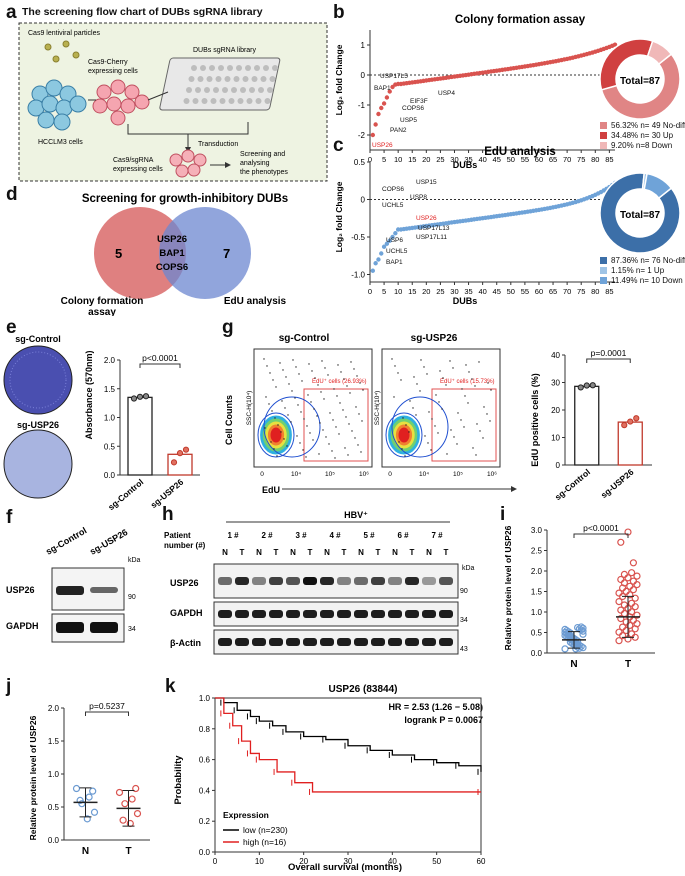  What do you see at coordinates (170, 686) in the screenshot?
I see `panel-label-k: k` at bounding box center [170, 686].